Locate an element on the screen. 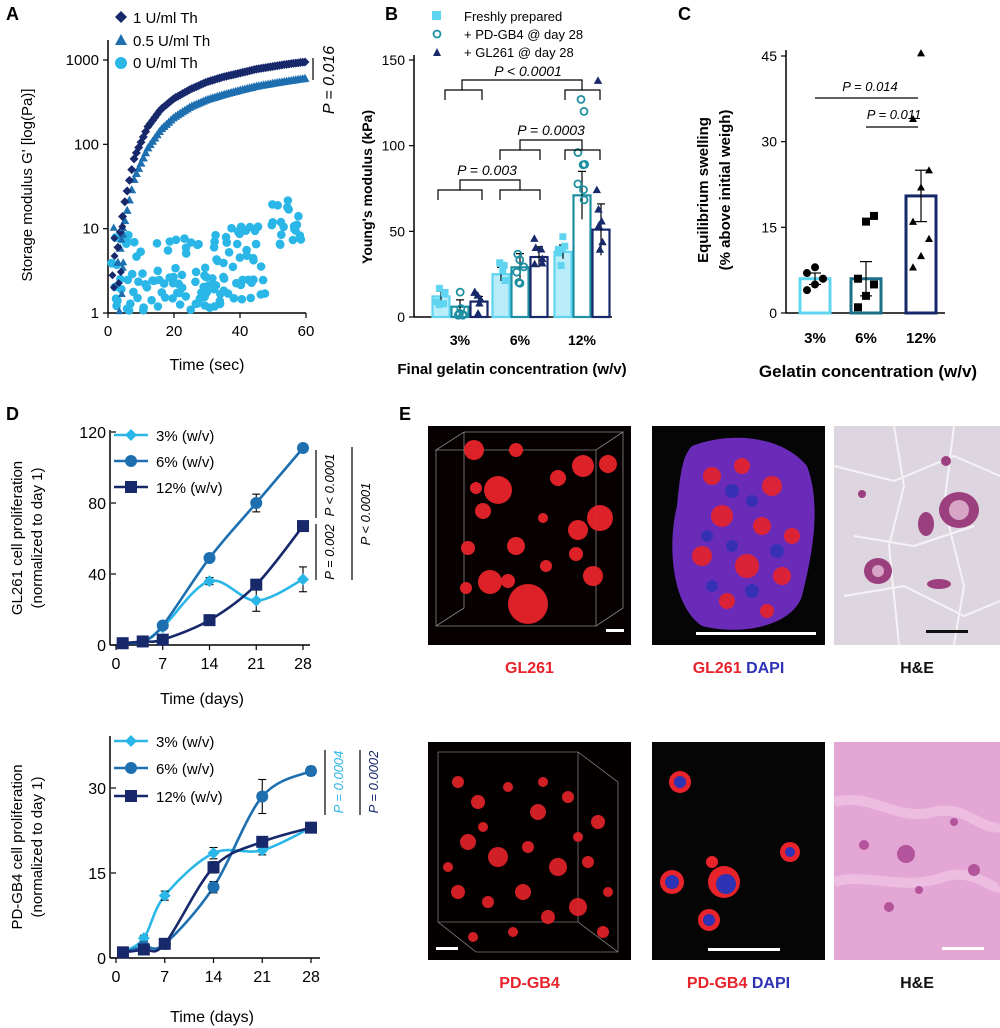  panel-e-letter: E is located at coordinates (405, 414).